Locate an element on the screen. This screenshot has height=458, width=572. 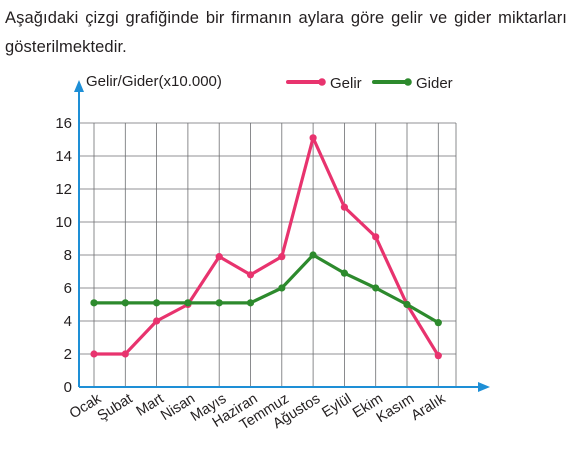
y-tick-labels: 0 2 4 6 8 10 12 14 16 is located at coordinates (63, 255).